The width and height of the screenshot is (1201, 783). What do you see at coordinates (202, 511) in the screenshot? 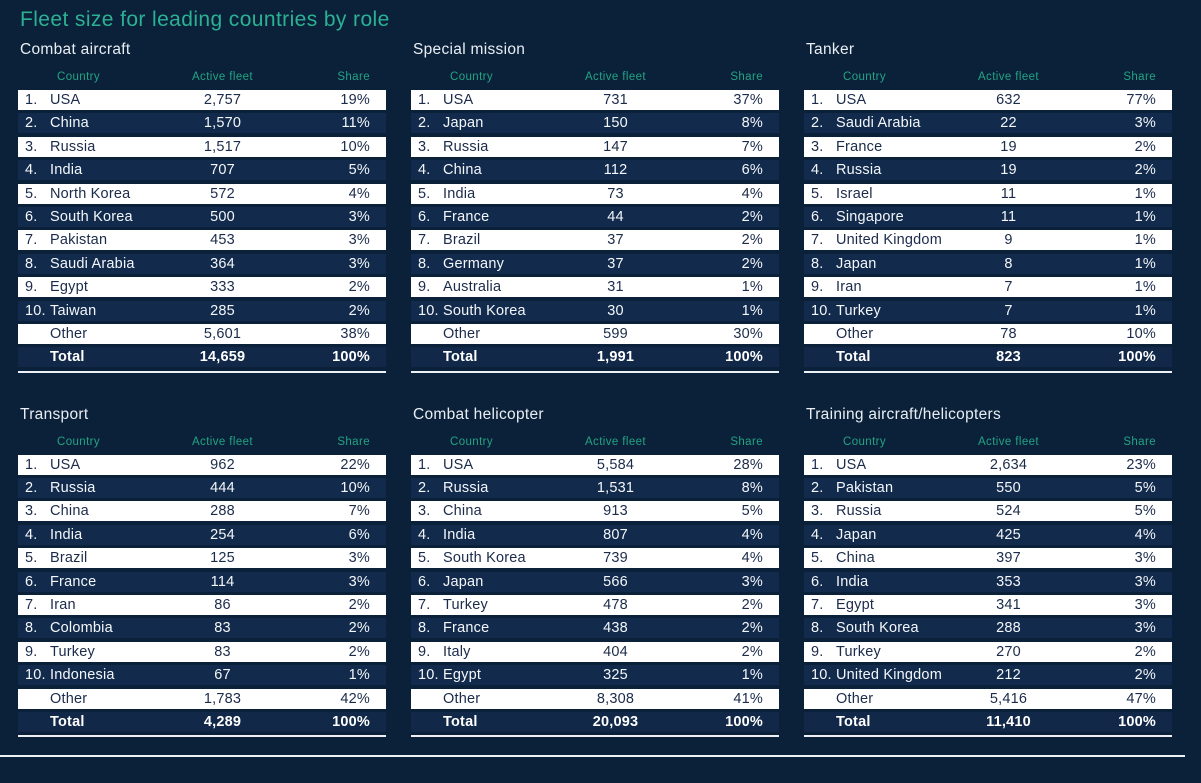
I see `table-row: 3. China 288 7%` at bounding box center [202, 511].